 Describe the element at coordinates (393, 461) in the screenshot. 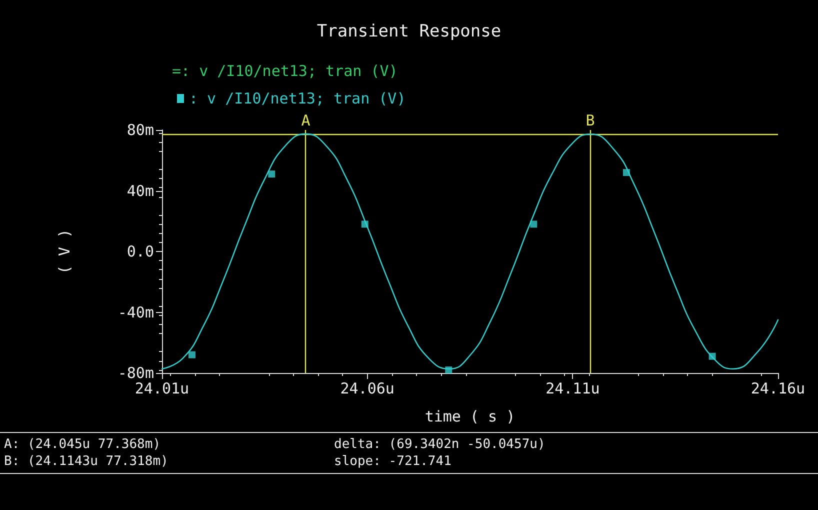

I see `text: slope: -721.741` at that location.